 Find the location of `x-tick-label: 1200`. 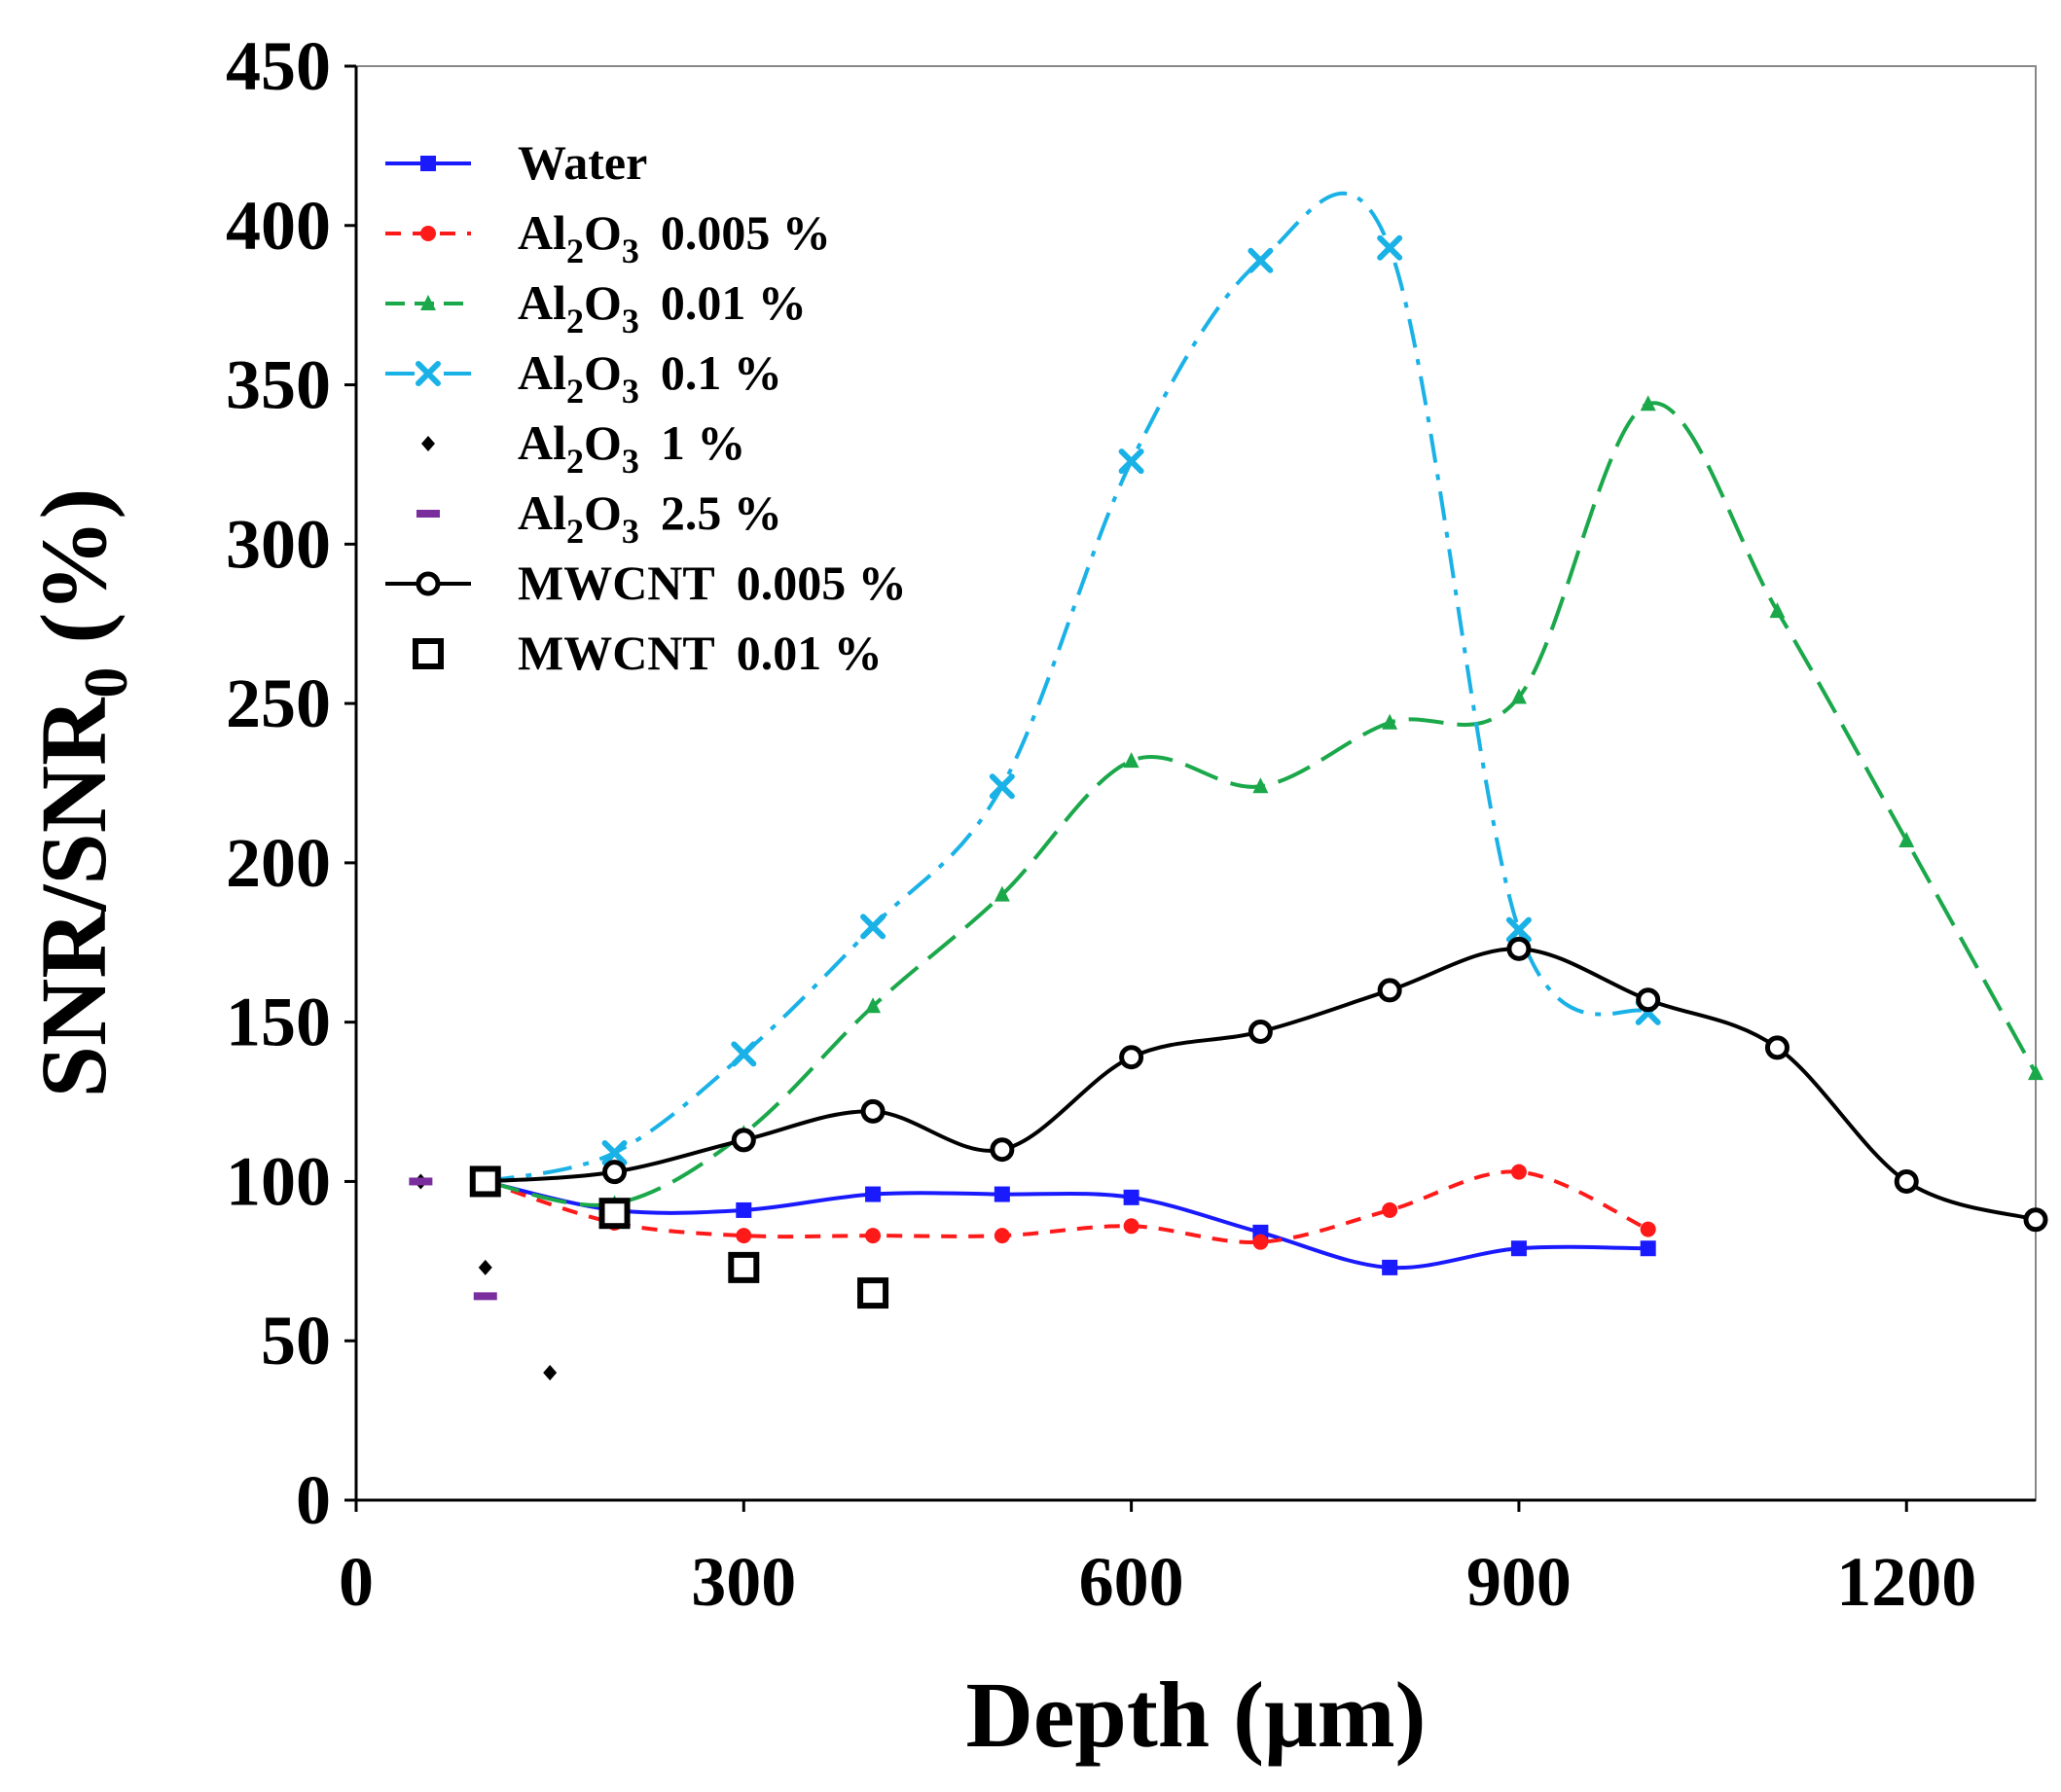

x-tick-label: 1200 is located at coordinates (1906, 1582).